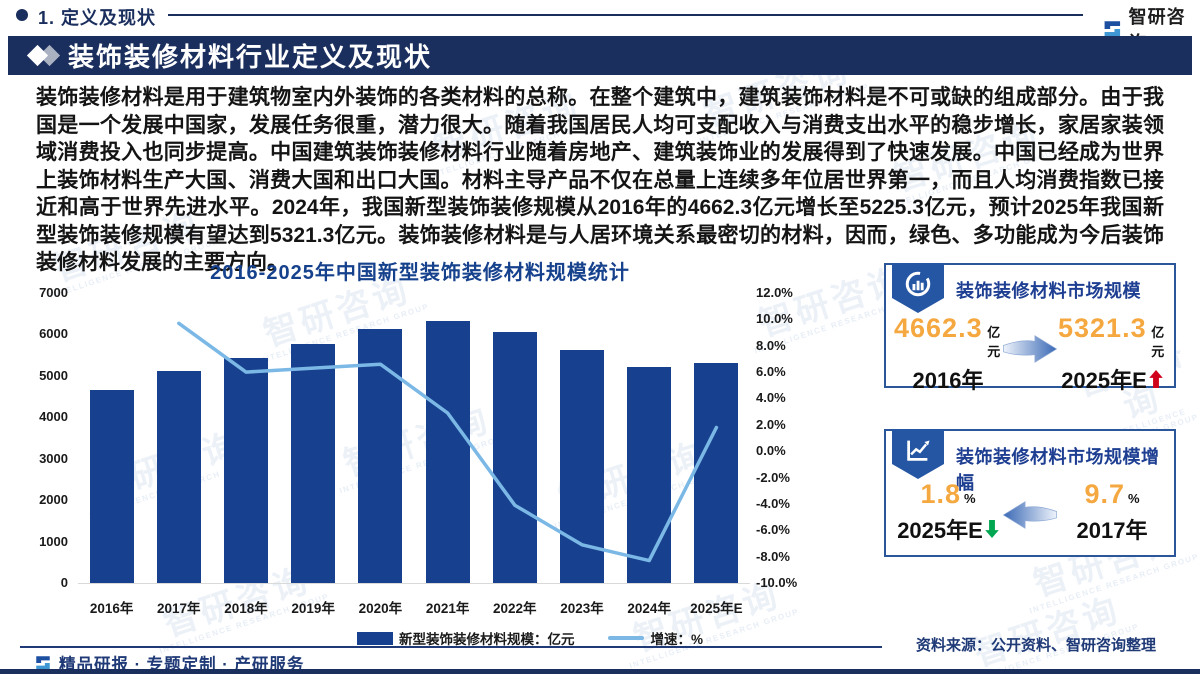  Describe the element at coordinates (1058, 470) in the screenshot. I see `card-title: 装饰装修材料市场规模增幅` at that location.